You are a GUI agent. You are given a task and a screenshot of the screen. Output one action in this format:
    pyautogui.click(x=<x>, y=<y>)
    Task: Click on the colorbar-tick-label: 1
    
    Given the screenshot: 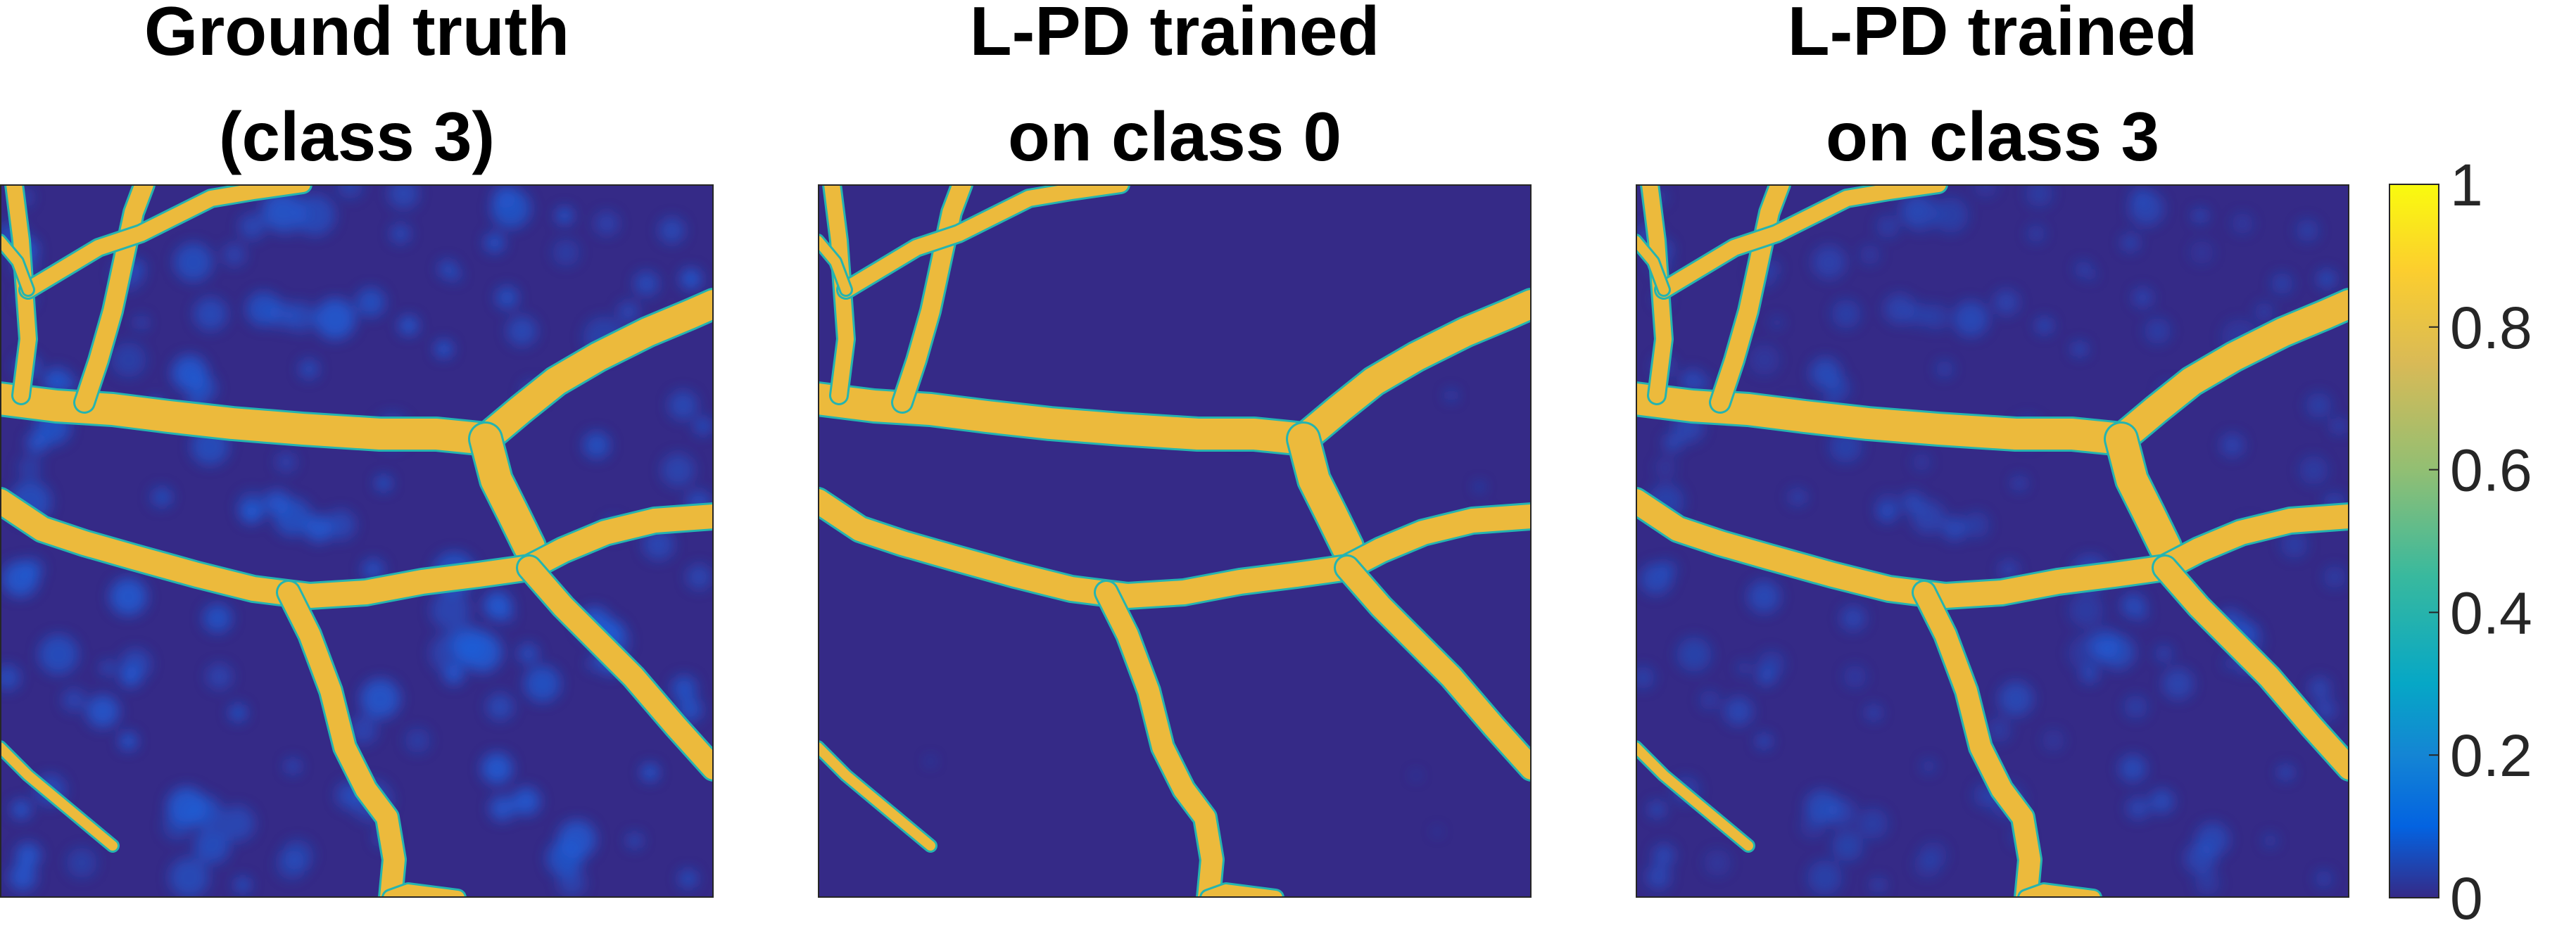 What is the action you would take?
    pyautogui.click(x=2466, y=185)
    